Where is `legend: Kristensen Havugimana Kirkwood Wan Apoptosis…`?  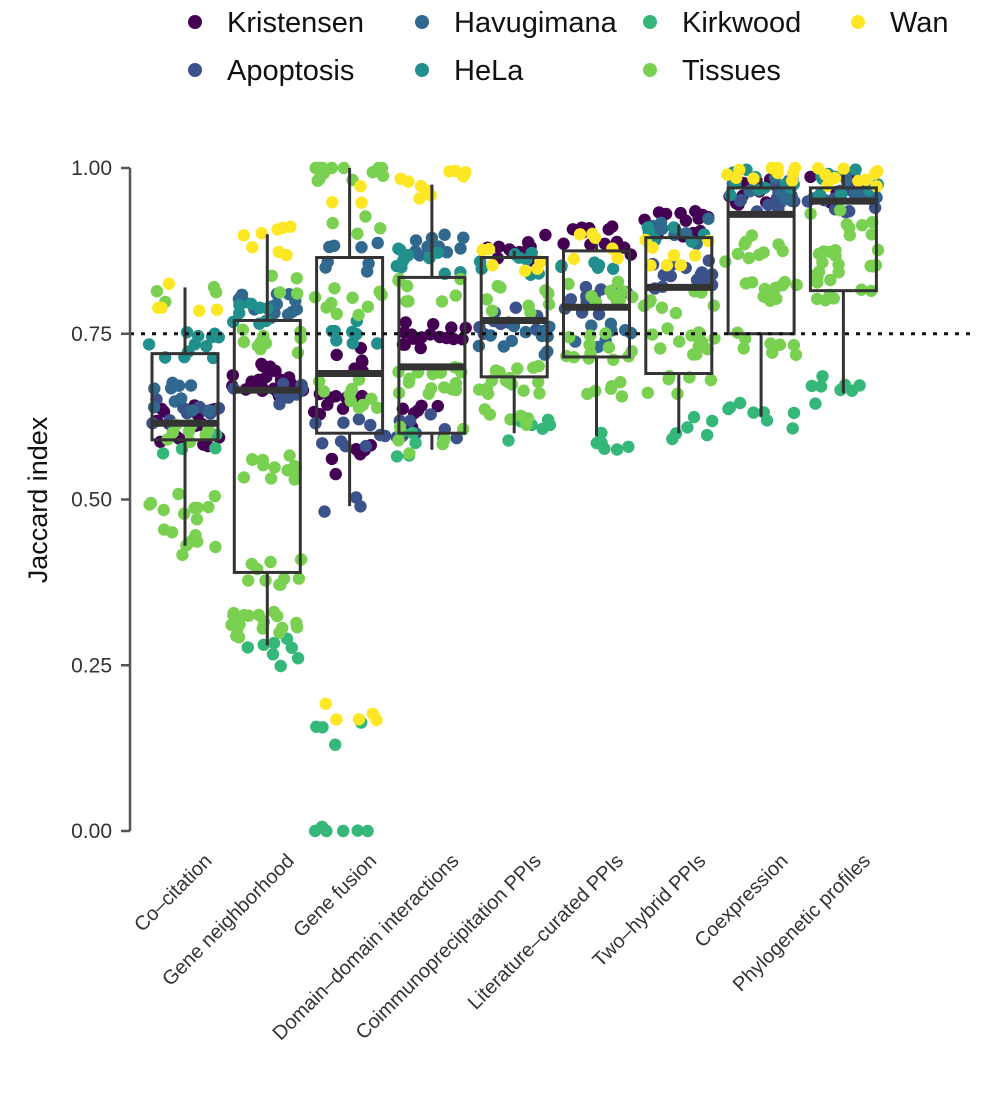
legend: Kristensen Havugimana Kirkwood Wan Apoptosis… is located at coordinates (568, 47).